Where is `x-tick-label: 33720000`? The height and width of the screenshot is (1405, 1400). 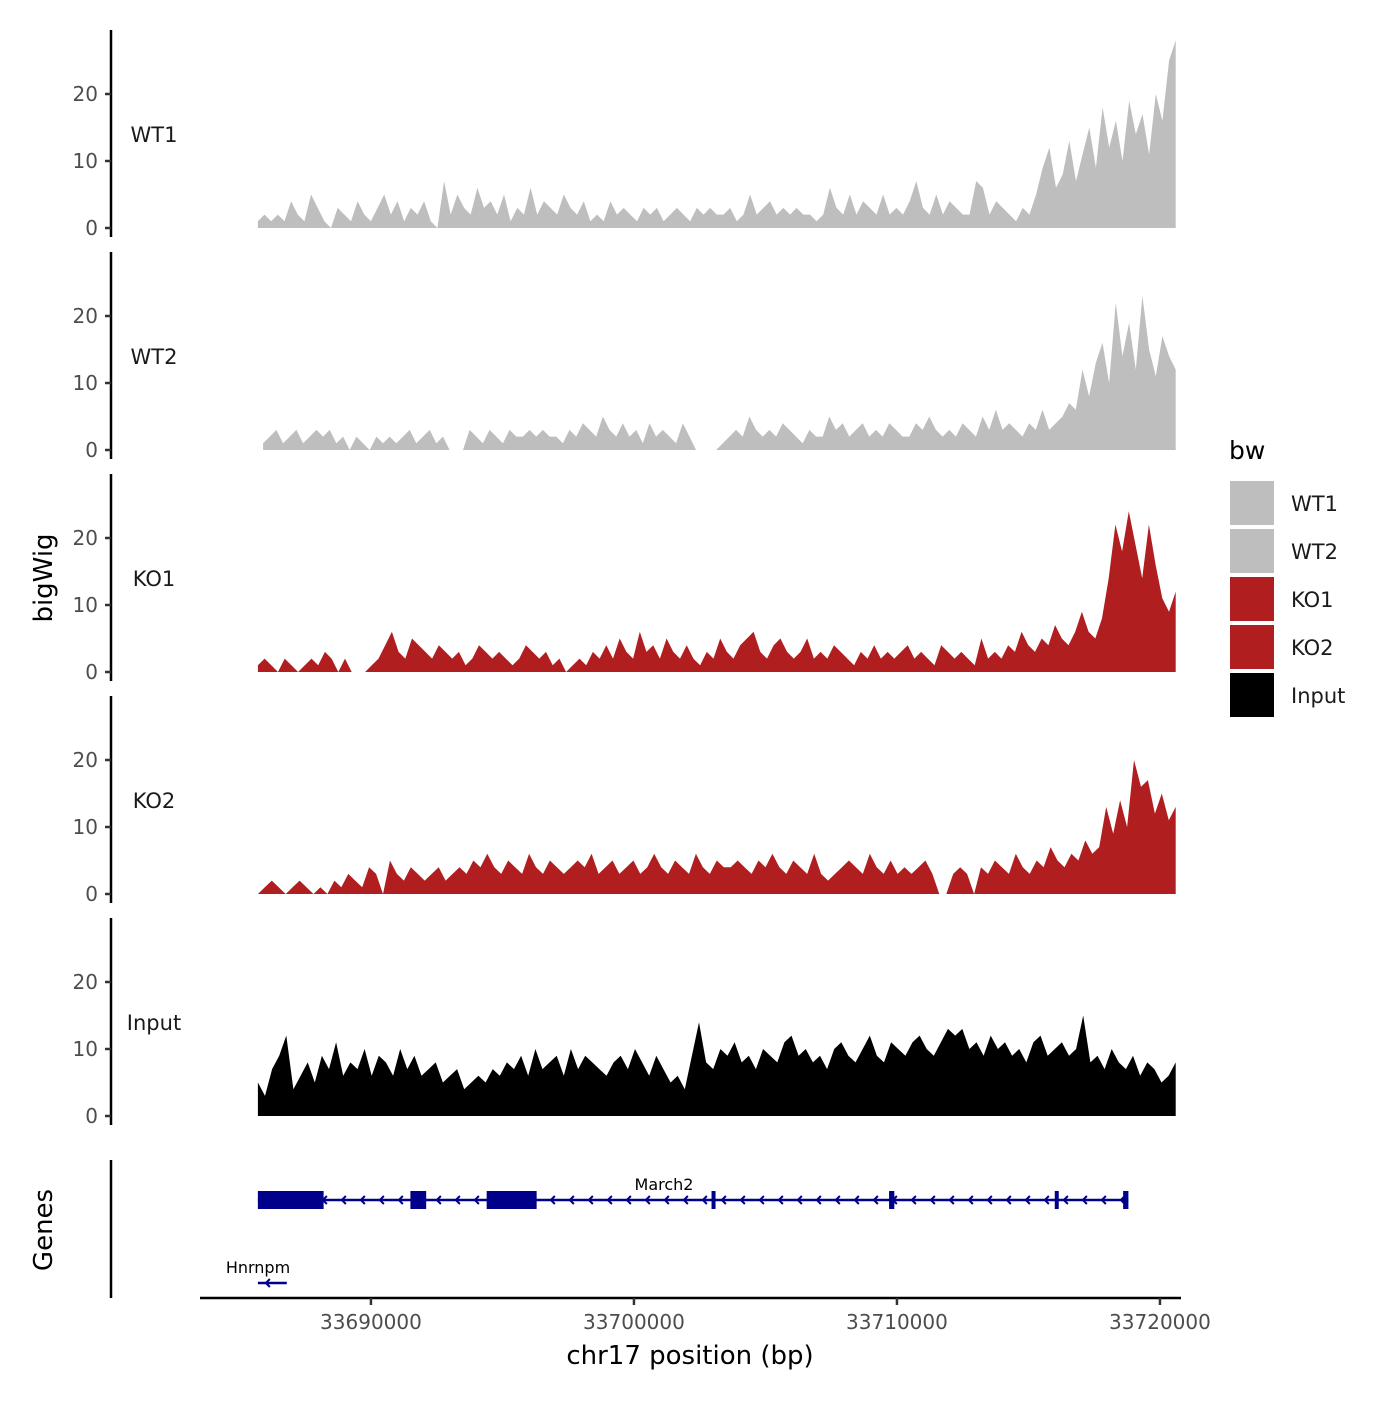 x-tick-label: 33720000 is located at coordinates (1160, 1322).